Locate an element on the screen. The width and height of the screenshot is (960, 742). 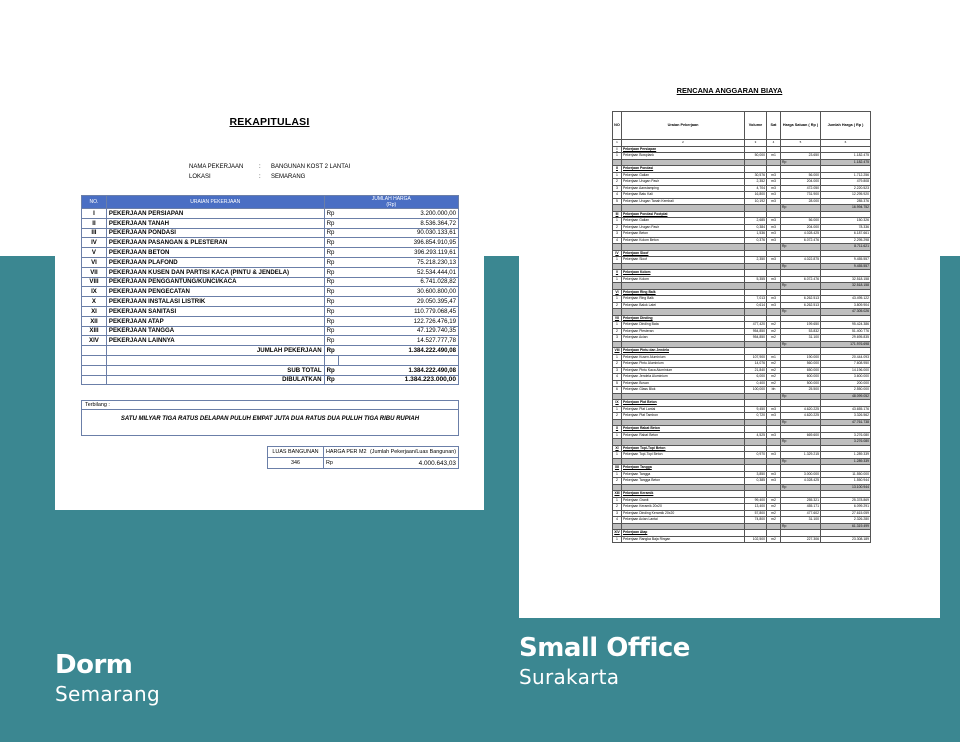
item-desc: PEKERJAAN ATAP is located at coordinates (215, 321).